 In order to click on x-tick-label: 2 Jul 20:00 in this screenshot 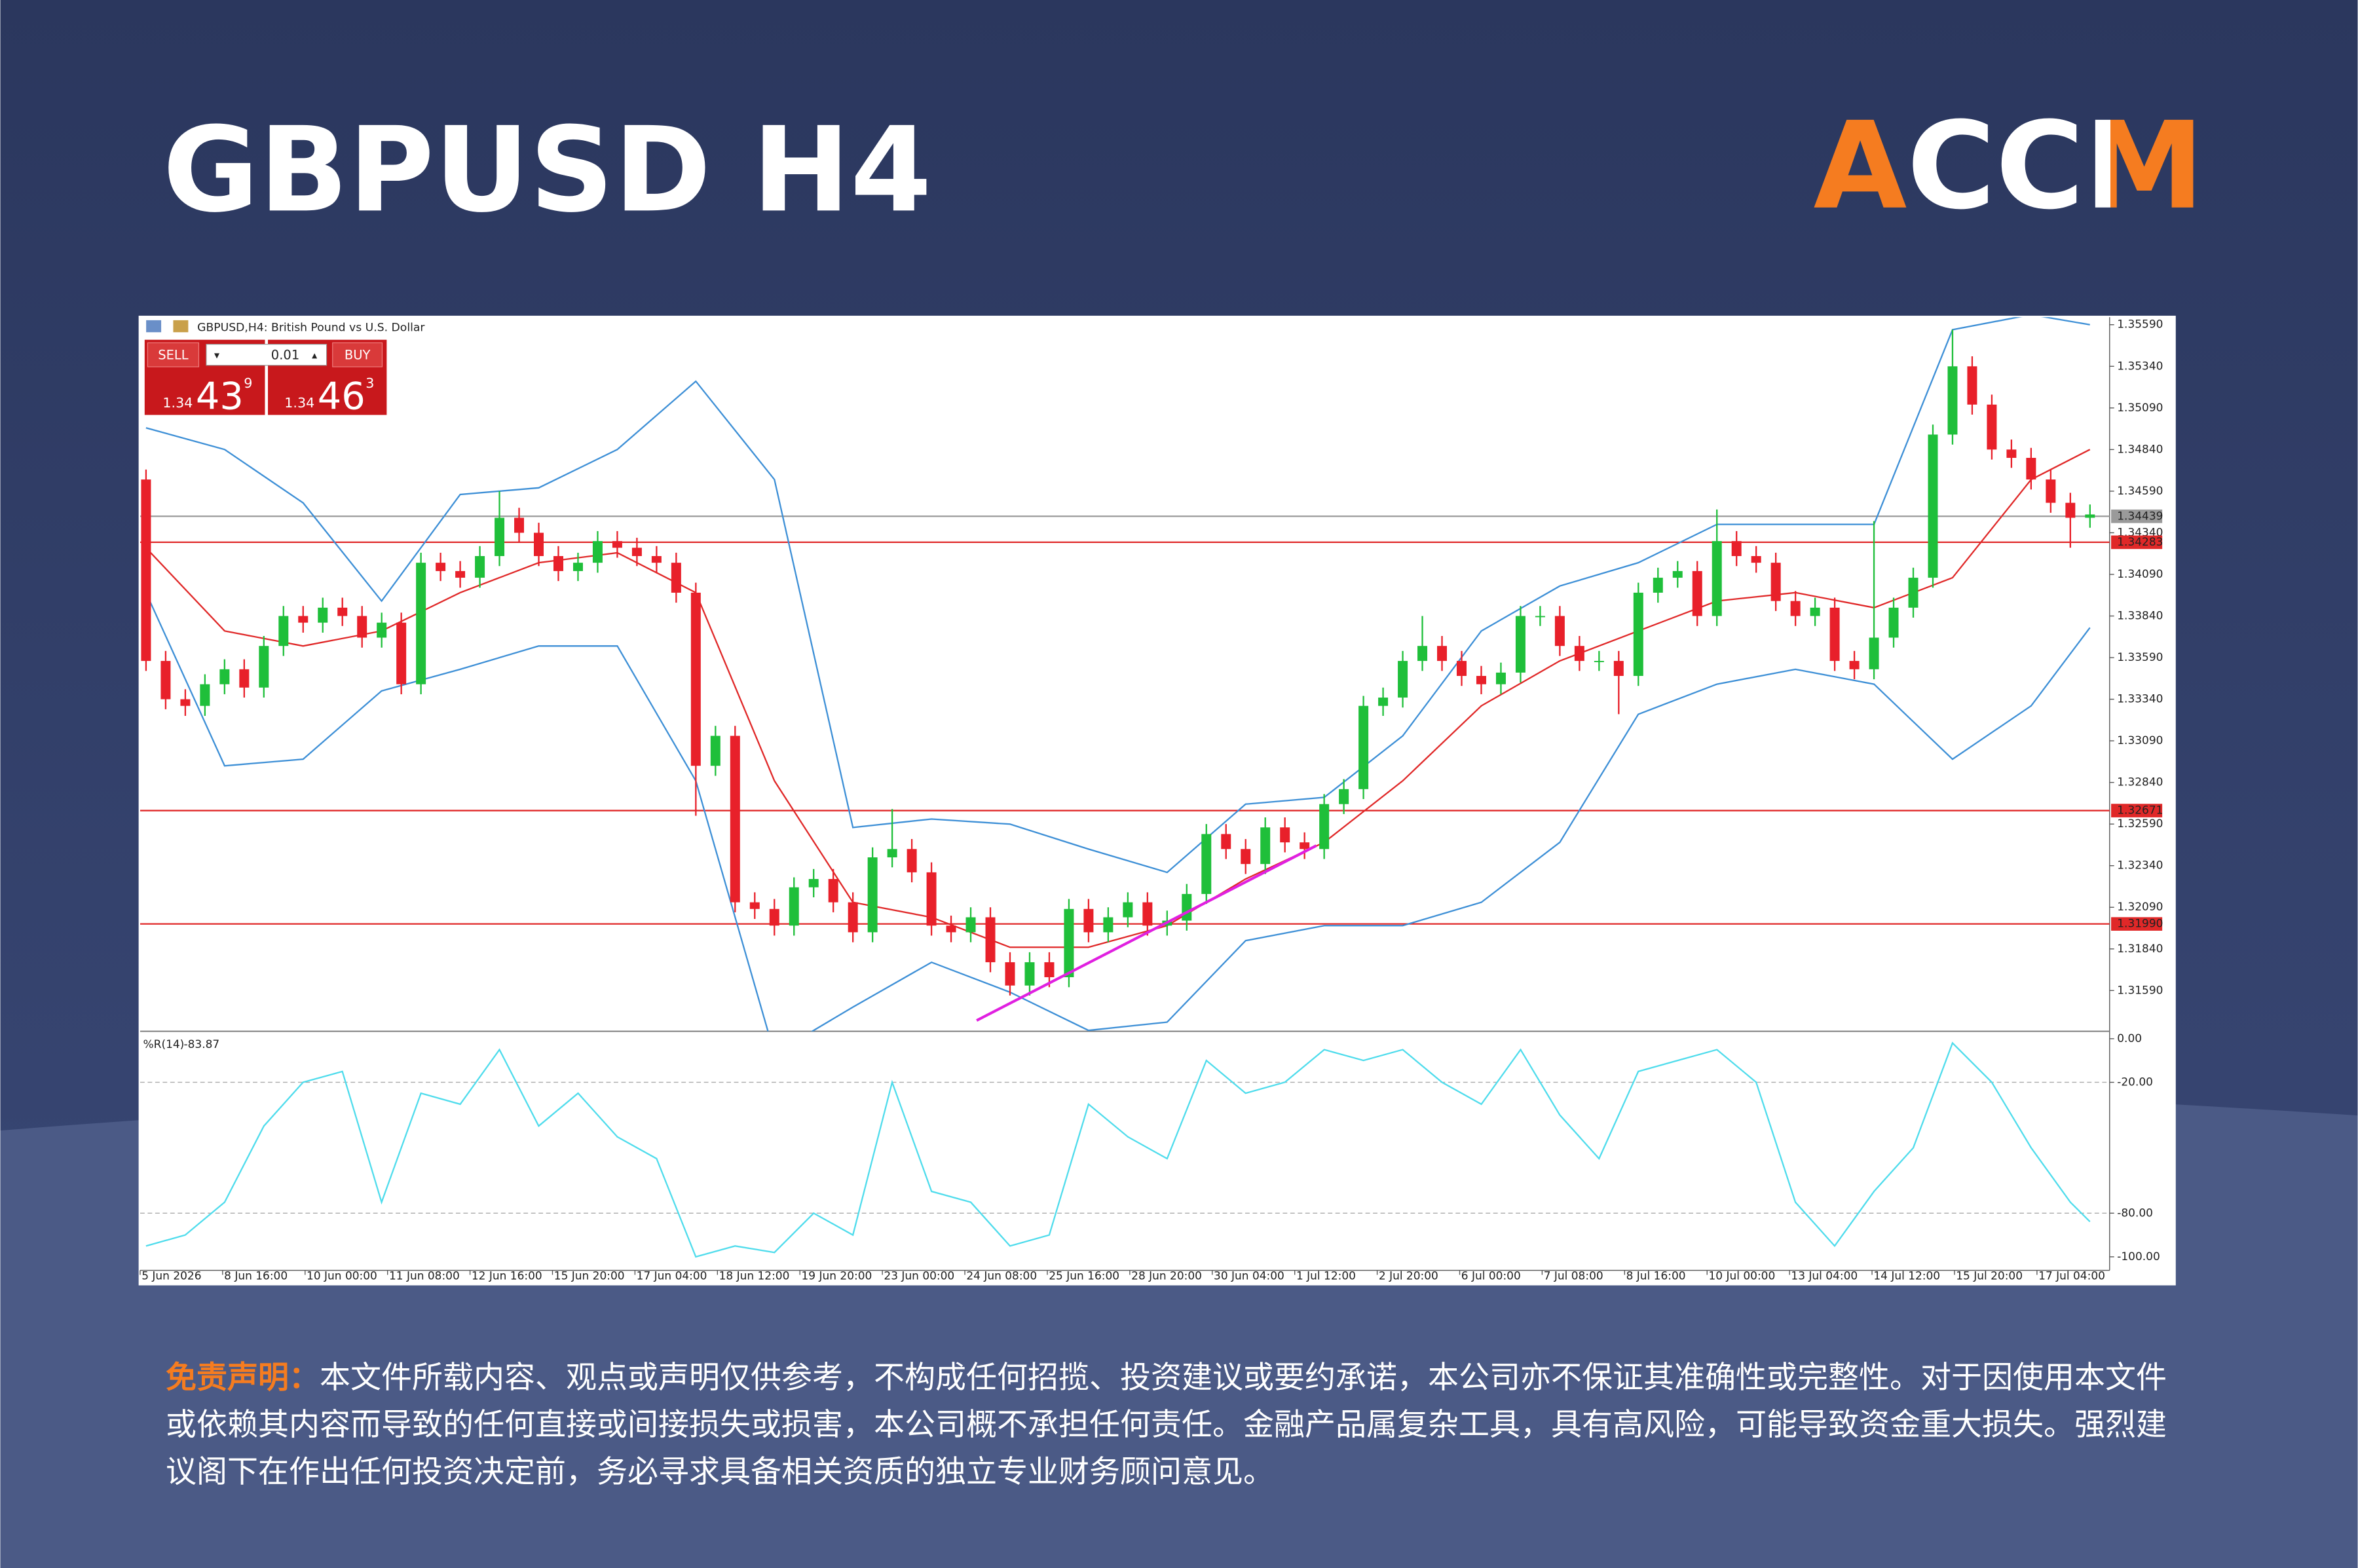, I will do `click(1408, 1276)`.